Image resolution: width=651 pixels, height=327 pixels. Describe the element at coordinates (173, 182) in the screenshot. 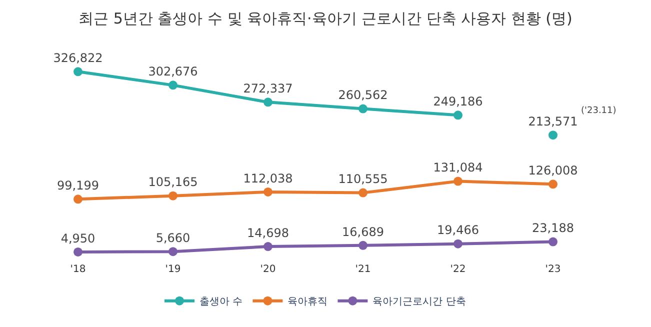

I see `data-label: 105,165` at that location.